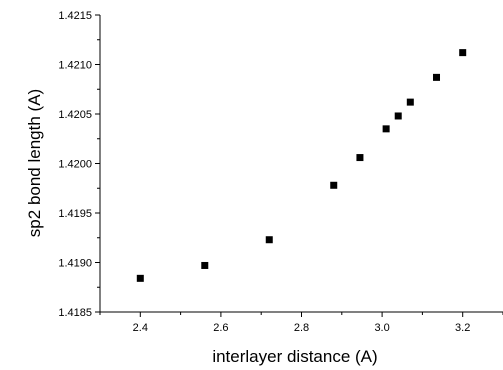 The image size is (503, 370). What do you see at coordinates (75, 115) in the screenshot?
I see `y-tick-label: 1.4205` at bounding box center [75, 115].